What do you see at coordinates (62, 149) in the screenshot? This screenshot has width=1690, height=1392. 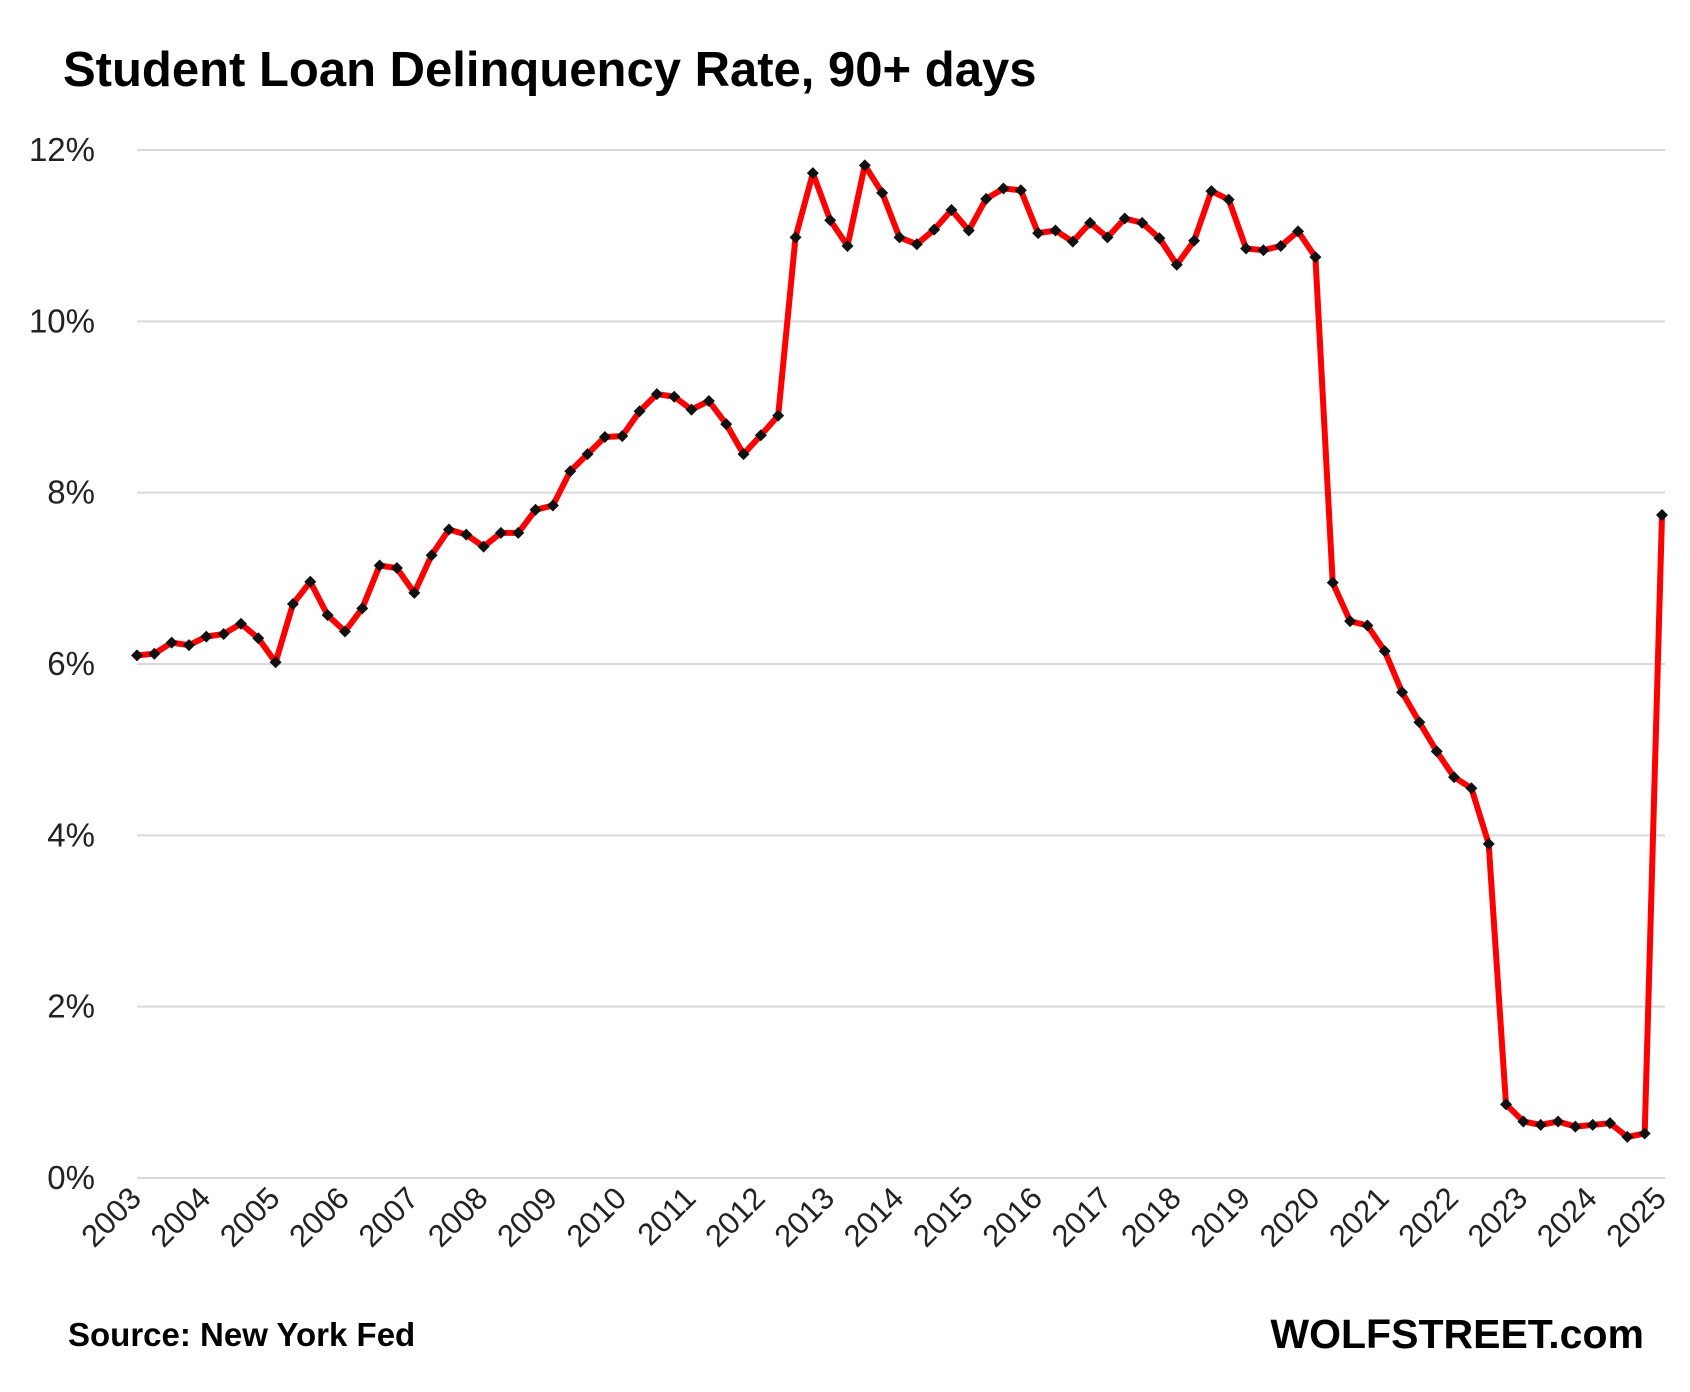 I see `y-tick-label: 12%` at bounding box center [62, 149].